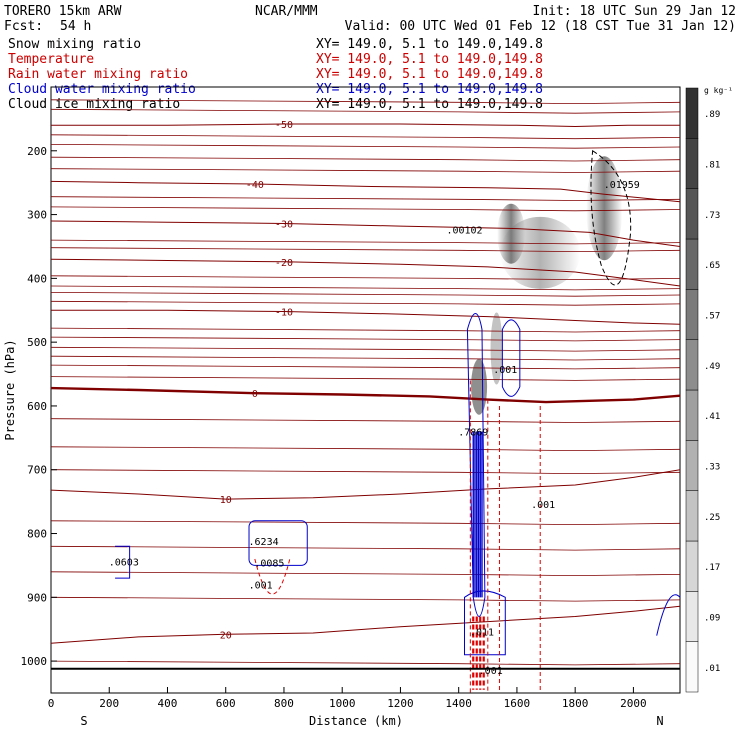  I want to click on isotherm-label: 20, so click(226, 635).